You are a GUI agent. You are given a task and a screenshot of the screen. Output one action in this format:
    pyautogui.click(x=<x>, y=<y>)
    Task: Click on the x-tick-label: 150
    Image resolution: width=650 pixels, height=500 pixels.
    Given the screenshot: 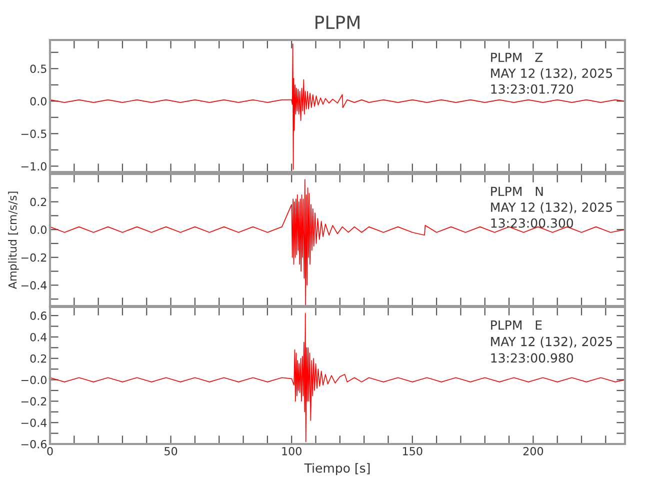 What is the action you would take?
    pyautogui.click(x=412, y=451)
    